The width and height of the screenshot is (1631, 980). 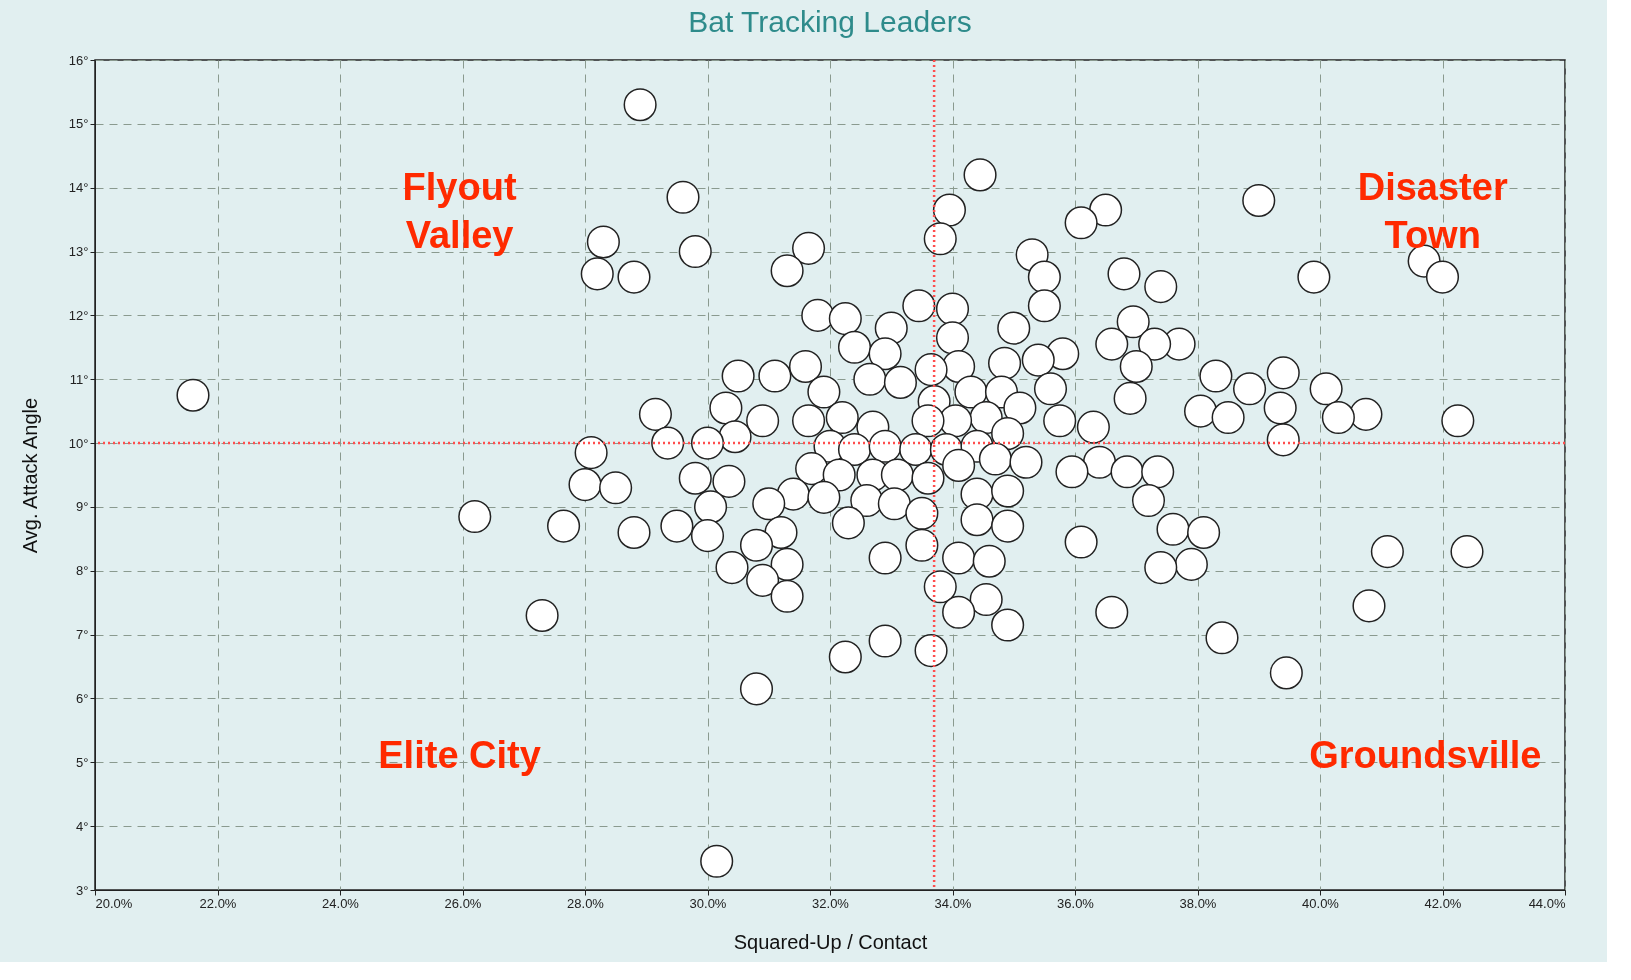 I want to click on x-tick-label: 44.0%, so click(x=1547, y=903).